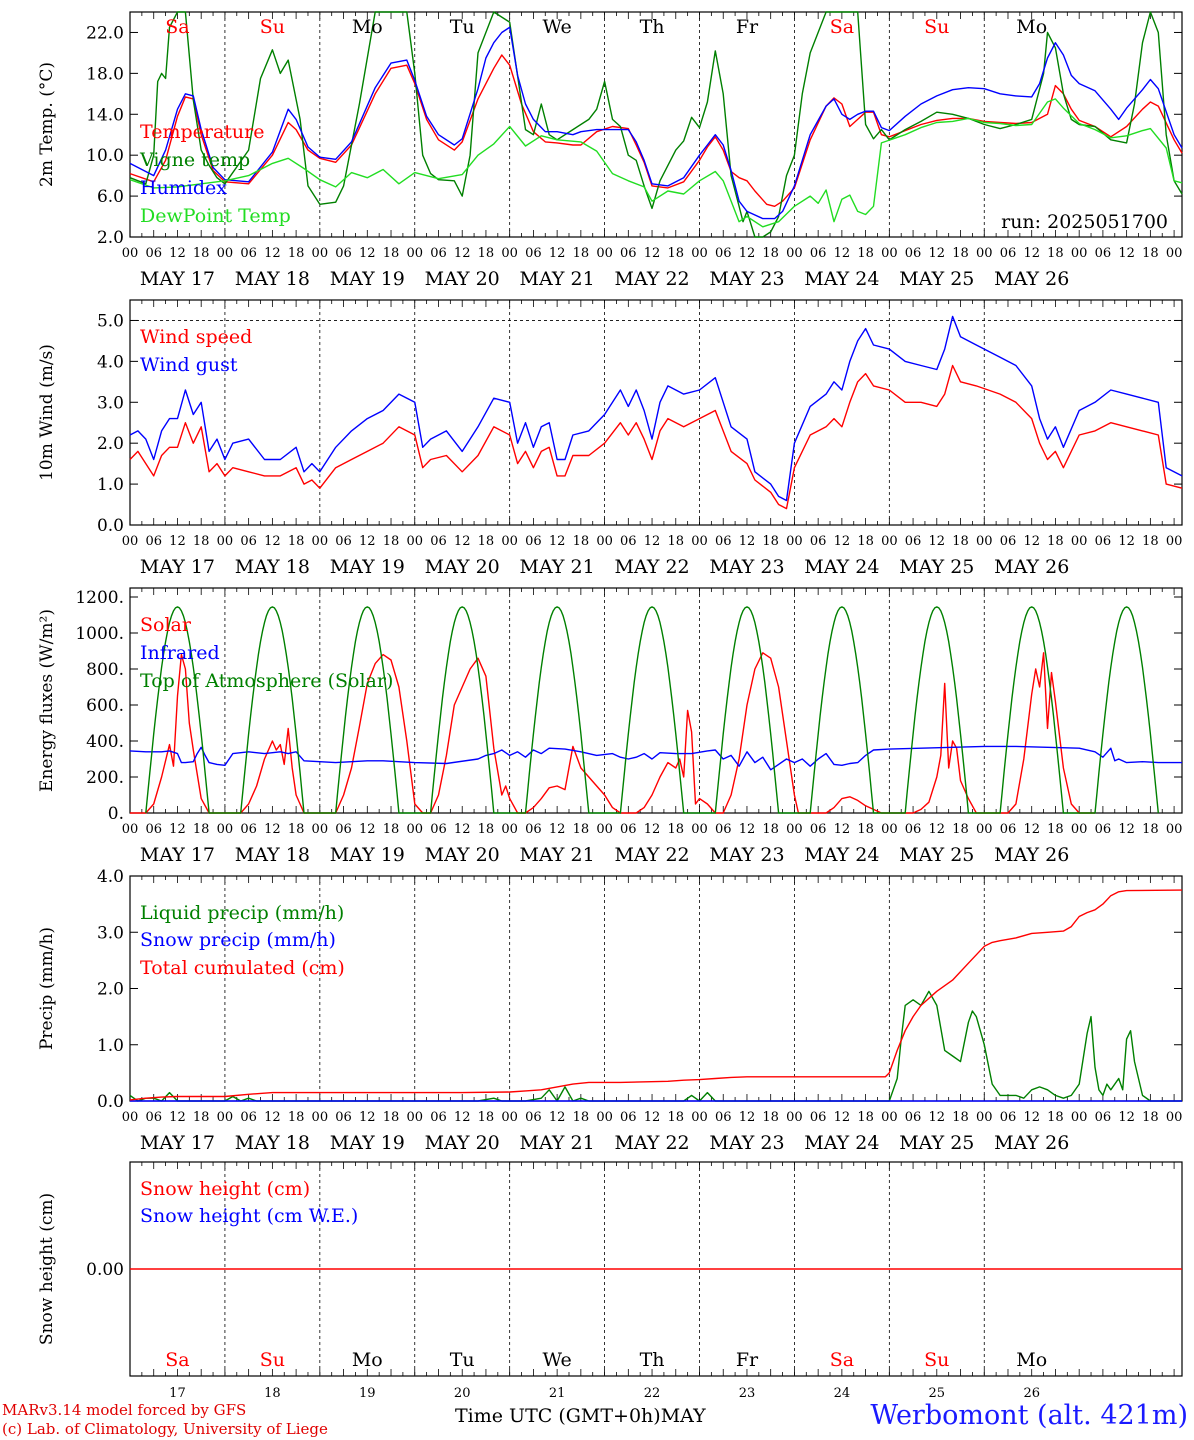 This screenshot has height=1440, width=1194. I want to click on x-date-label: MAY 25, so click(936, 567).